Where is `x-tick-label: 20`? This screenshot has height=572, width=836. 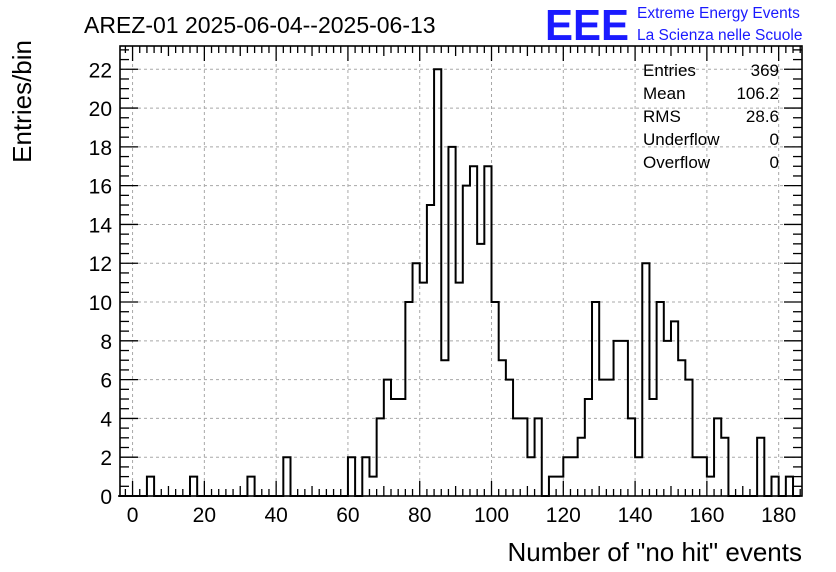 x-tick-label: 20 is located at coordinates (204, 515).